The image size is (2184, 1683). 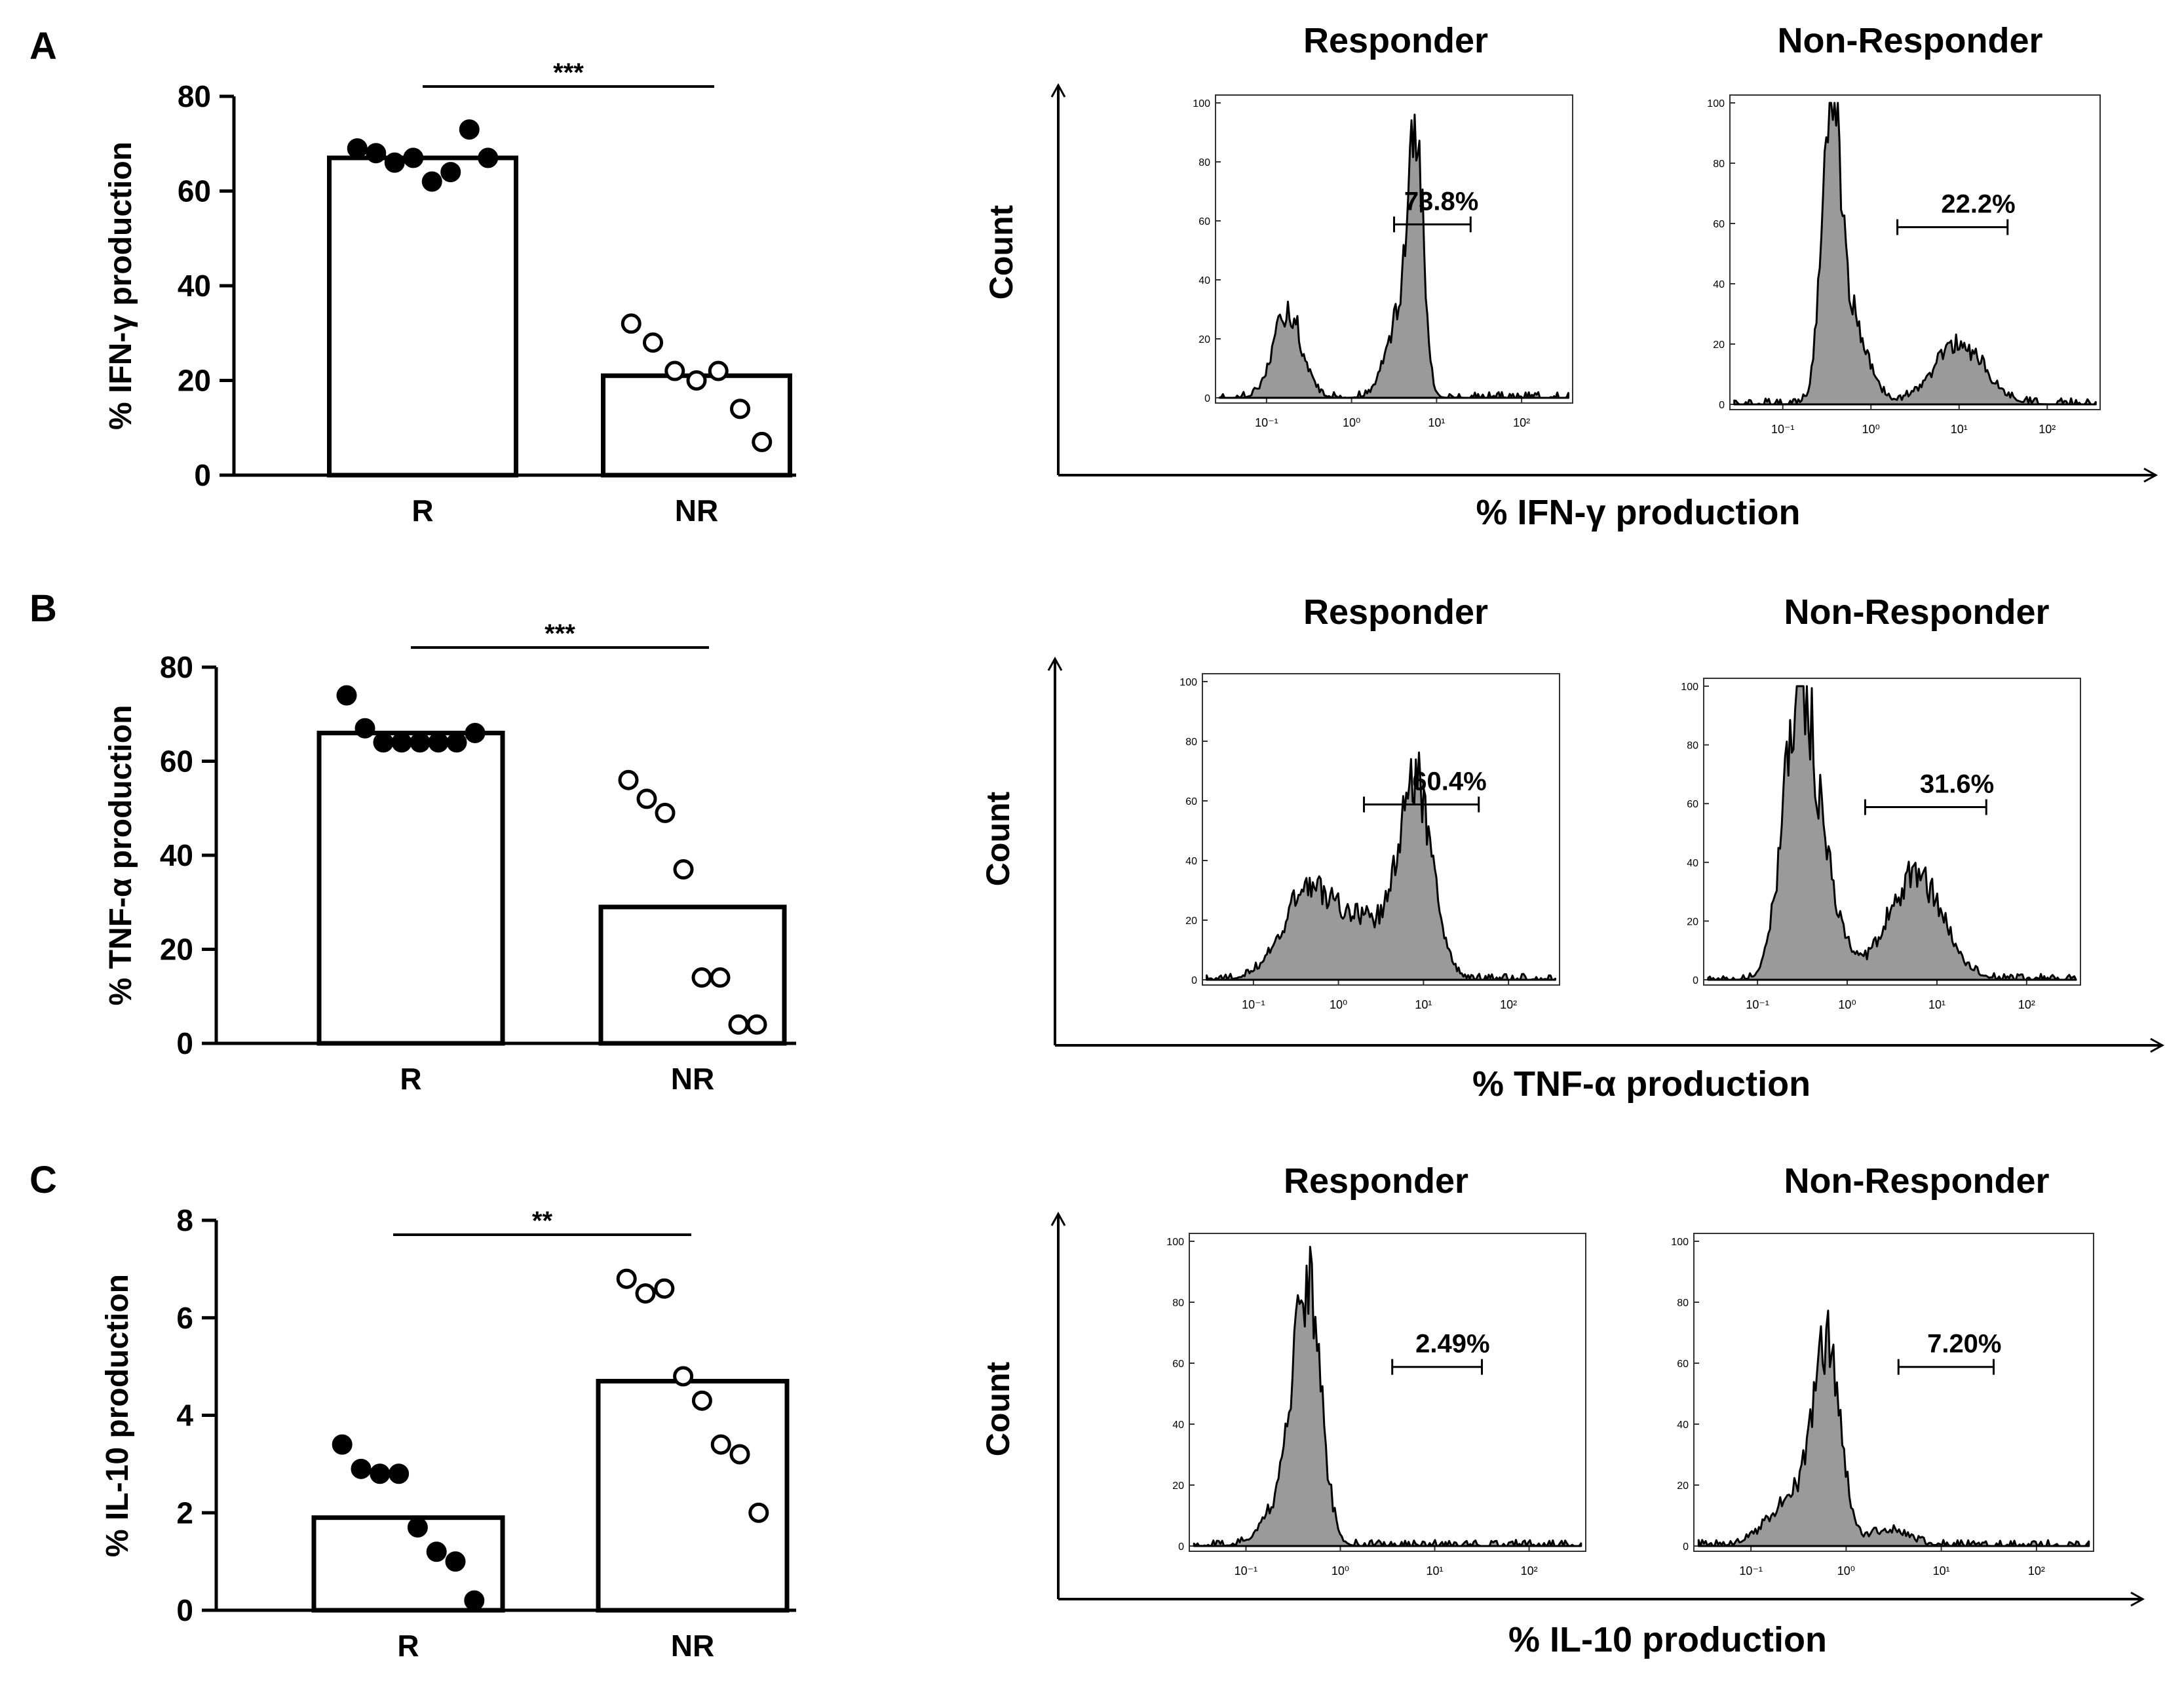 I want to click on y-tick-label: 80, so click(x=194, y=96).